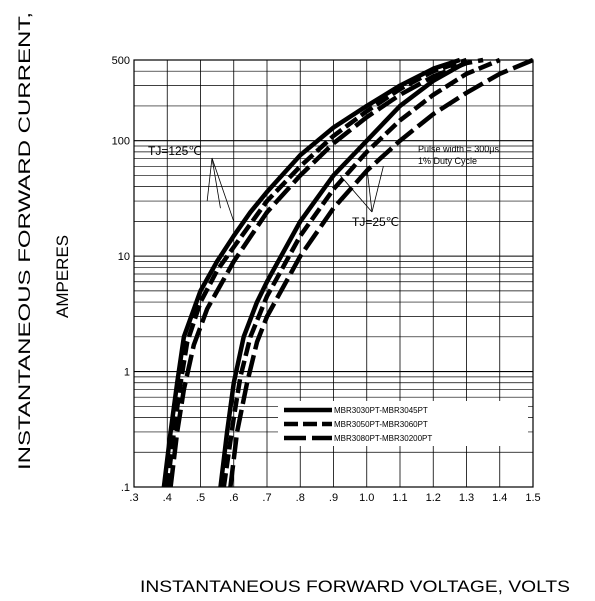  What do you see at coordinates (121, 274) in the screenshot?
I see `y-tick-labels: .1 1 10 100 500` at bounding box center [121, 274].